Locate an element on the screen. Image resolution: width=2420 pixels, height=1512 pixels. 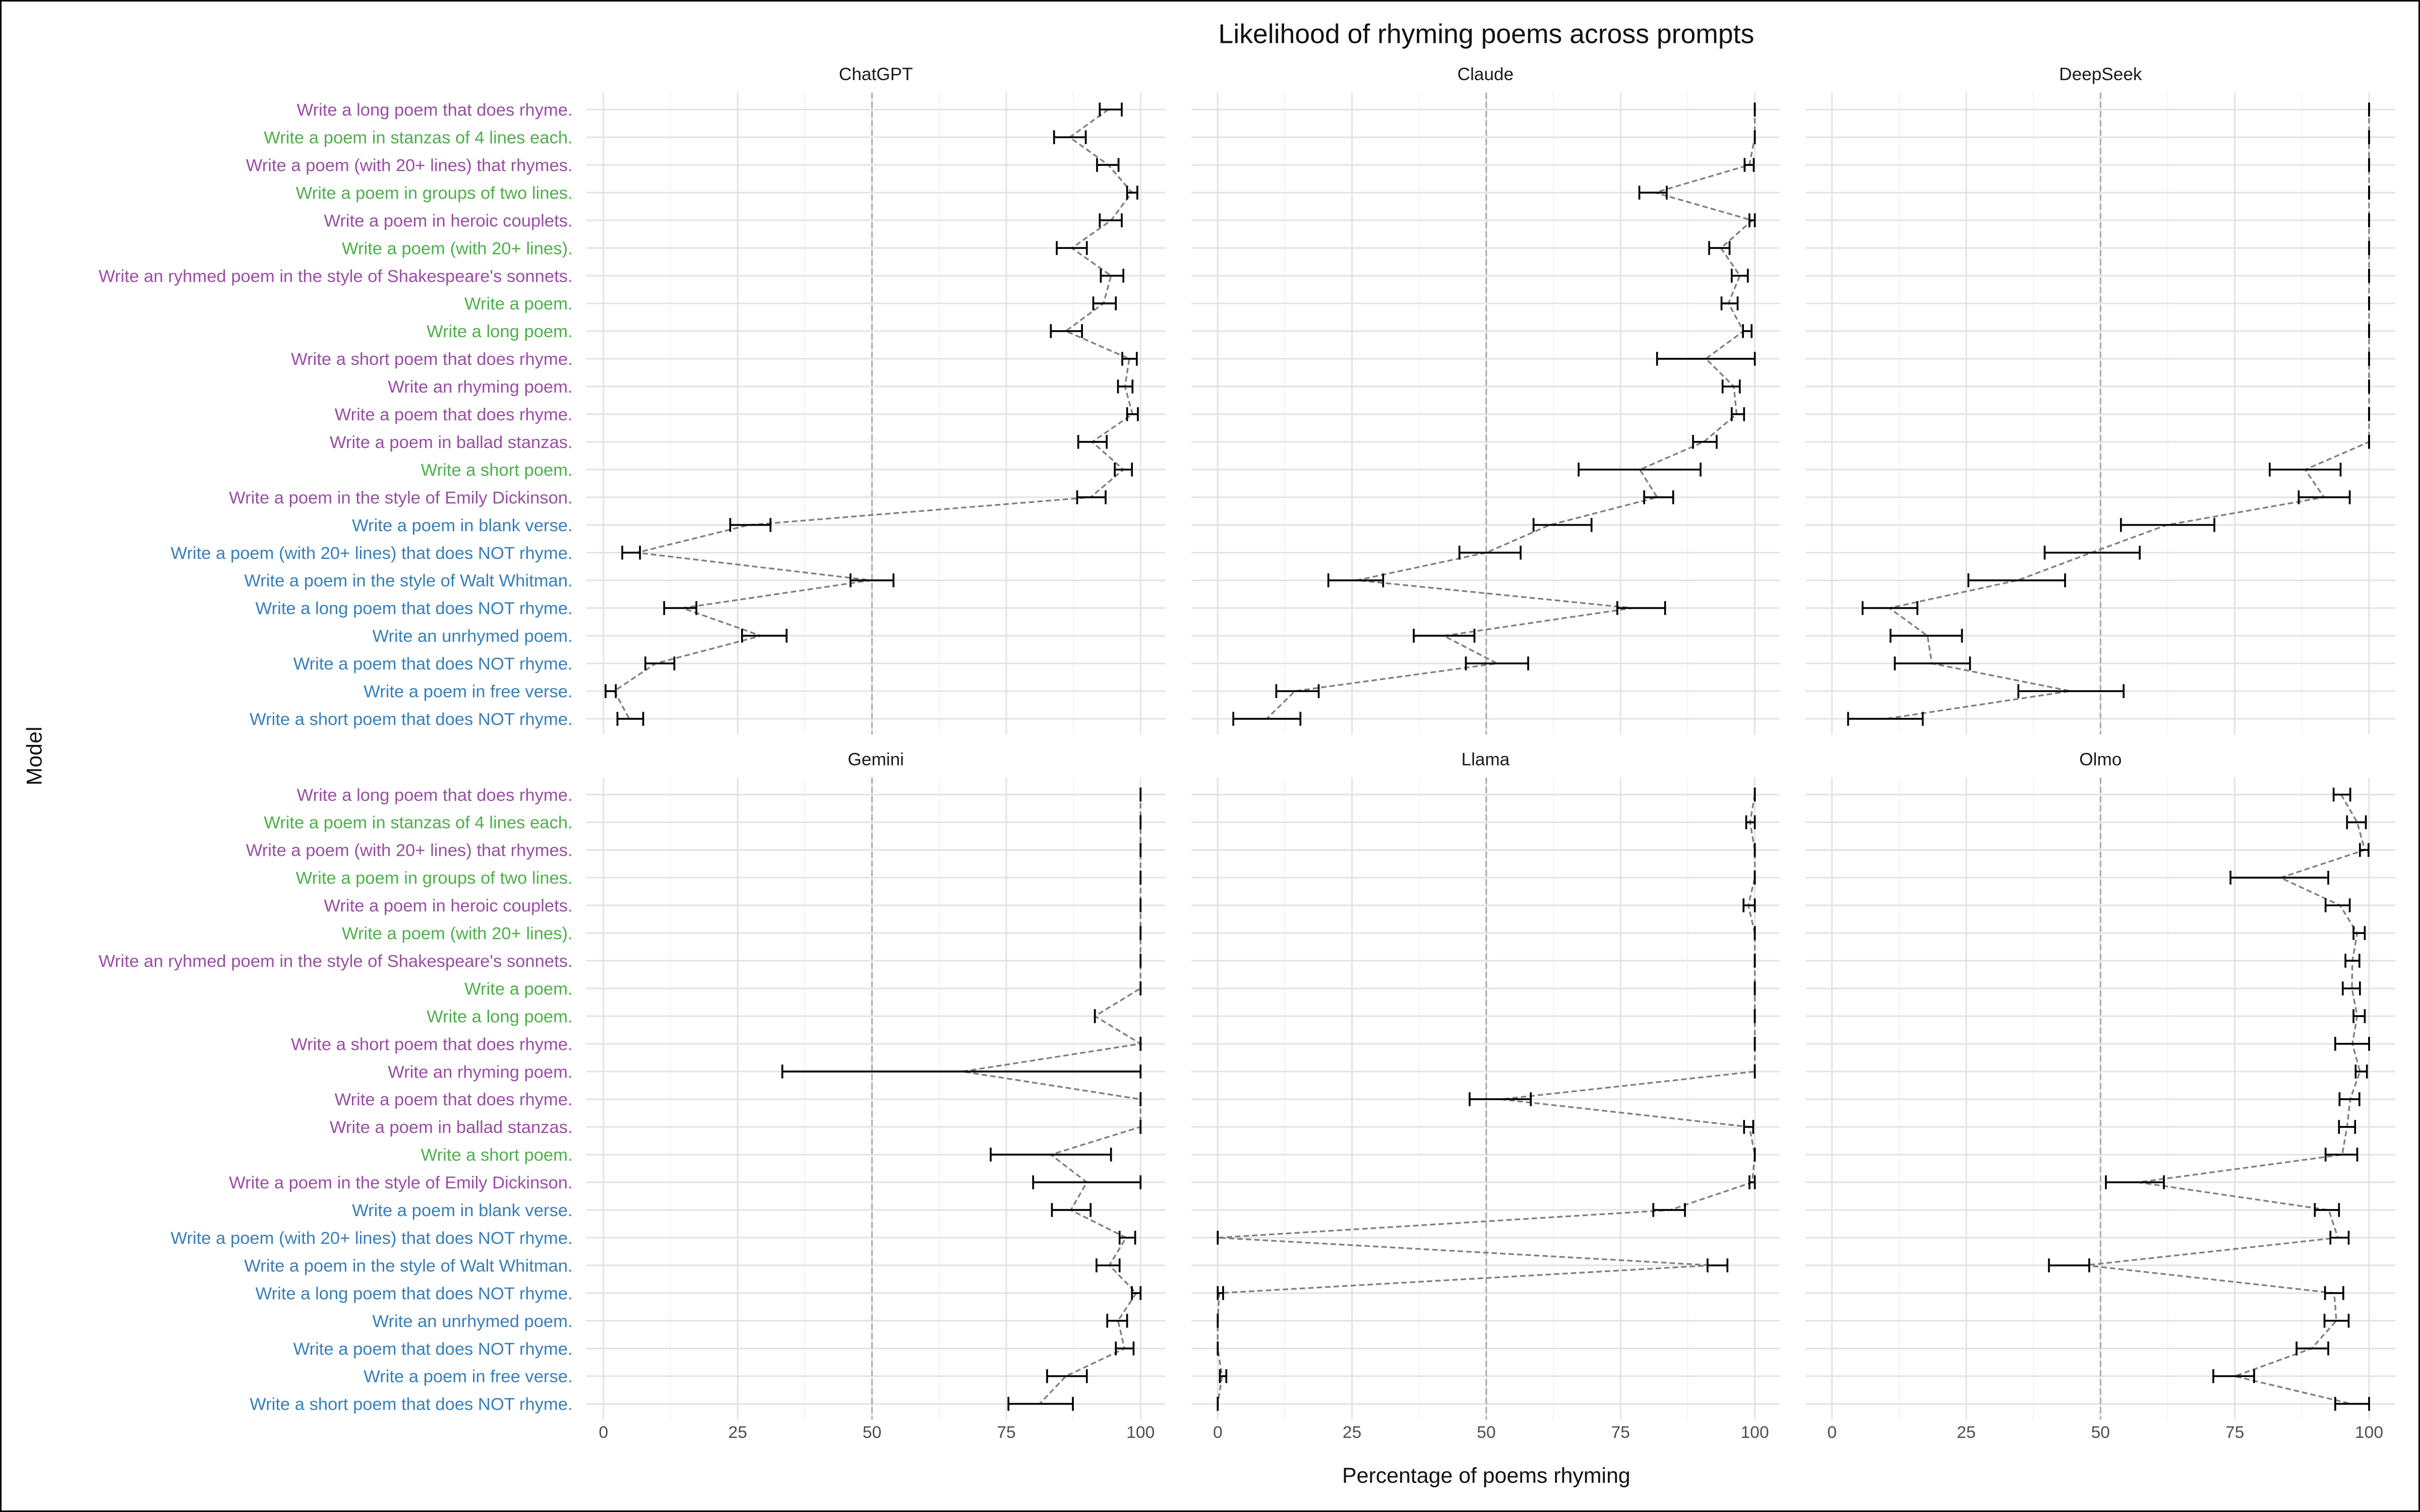
panel-strip-label: Olmo is located at coordinates (2100, 759).